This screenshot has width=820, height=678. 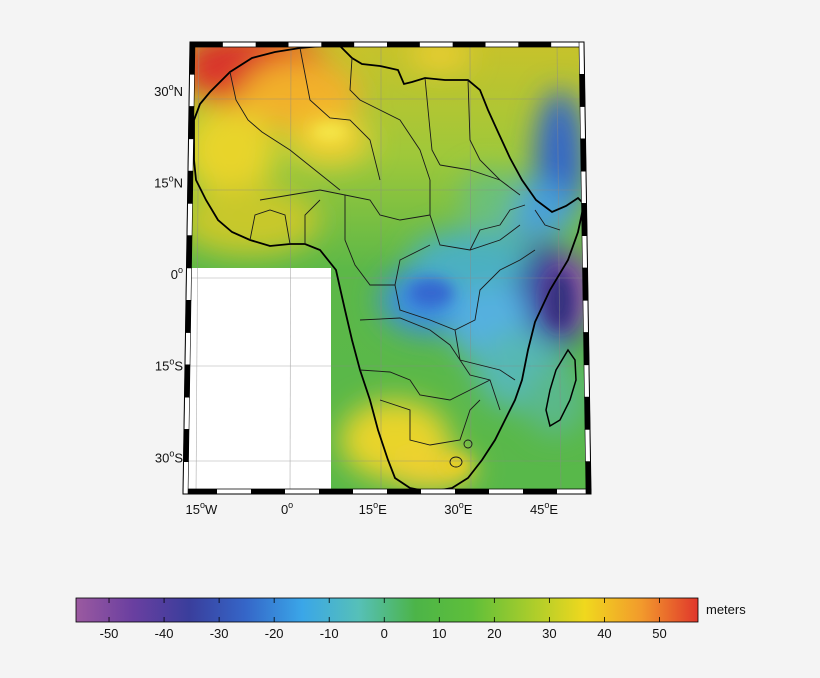 I want to click on colorbar: -50 -40 -30 -20 -10 0 10 20 30 40 50 meters, so click(x=410, y=619).